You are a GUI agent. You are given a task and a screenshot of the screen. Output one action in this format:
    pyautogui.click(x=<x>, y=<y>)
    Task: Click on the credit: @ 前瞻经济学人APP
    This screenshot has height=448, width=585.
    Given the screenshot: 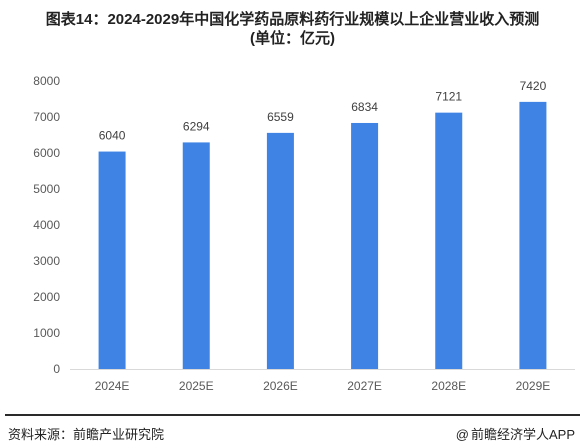 What is the action you would take?
    pyautogui.click(x=515, y=433)
    